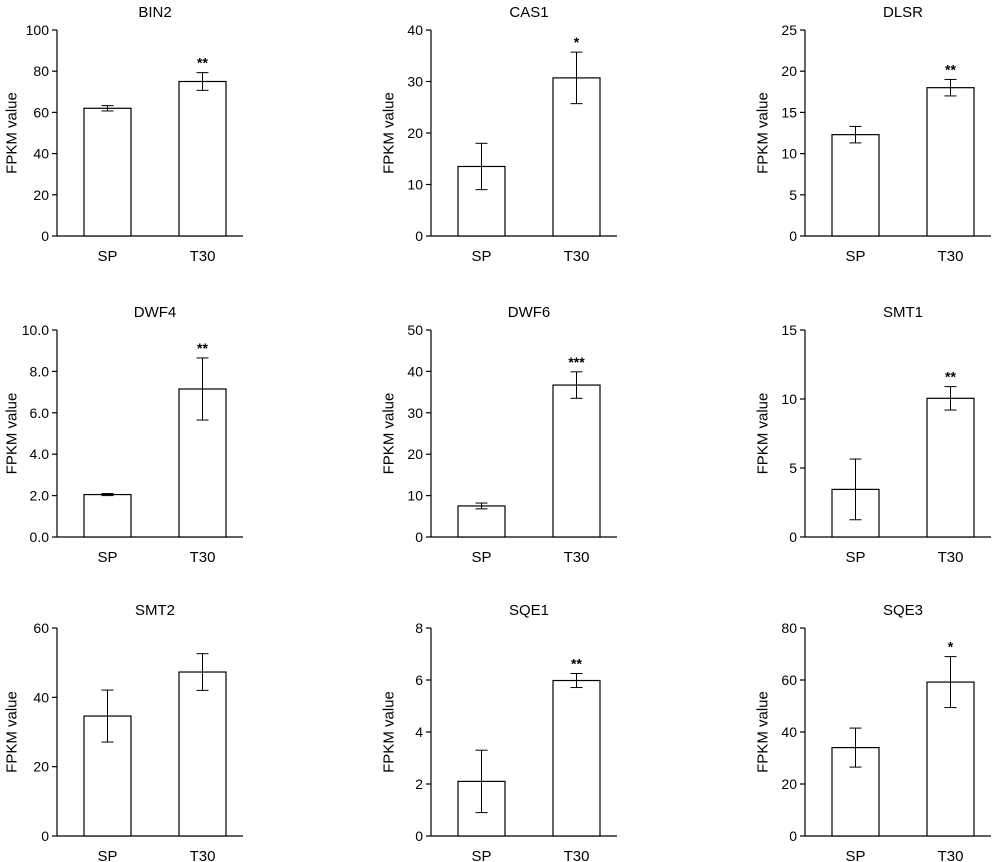 This screenshot has height=862, width=999. I want to click on panel-title: CAS1, so click(528, 12).